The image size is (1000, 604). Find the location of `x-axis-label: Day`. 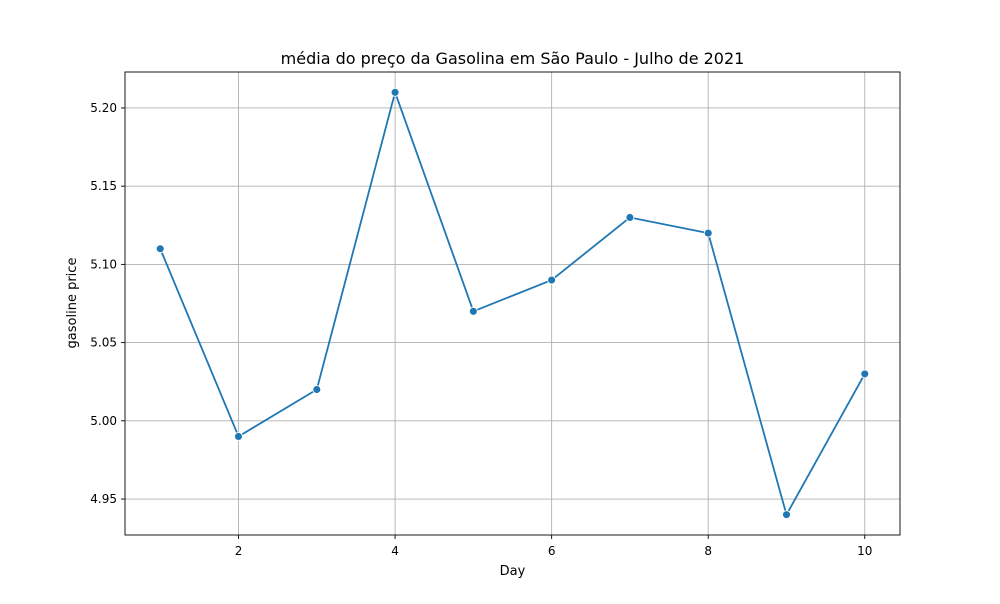

x-axis-label: Day is located at coordinates (513, 571).